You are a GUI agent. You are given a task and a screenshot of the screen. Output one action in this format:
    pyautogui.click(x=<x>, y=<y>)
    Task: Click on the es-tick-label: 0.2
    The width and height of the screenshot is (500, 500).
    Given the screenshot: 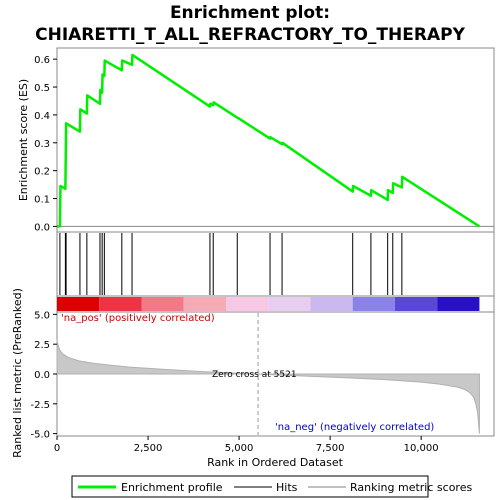 What is the action you would take?
    pyautogui.click(x=42, y=172)
    